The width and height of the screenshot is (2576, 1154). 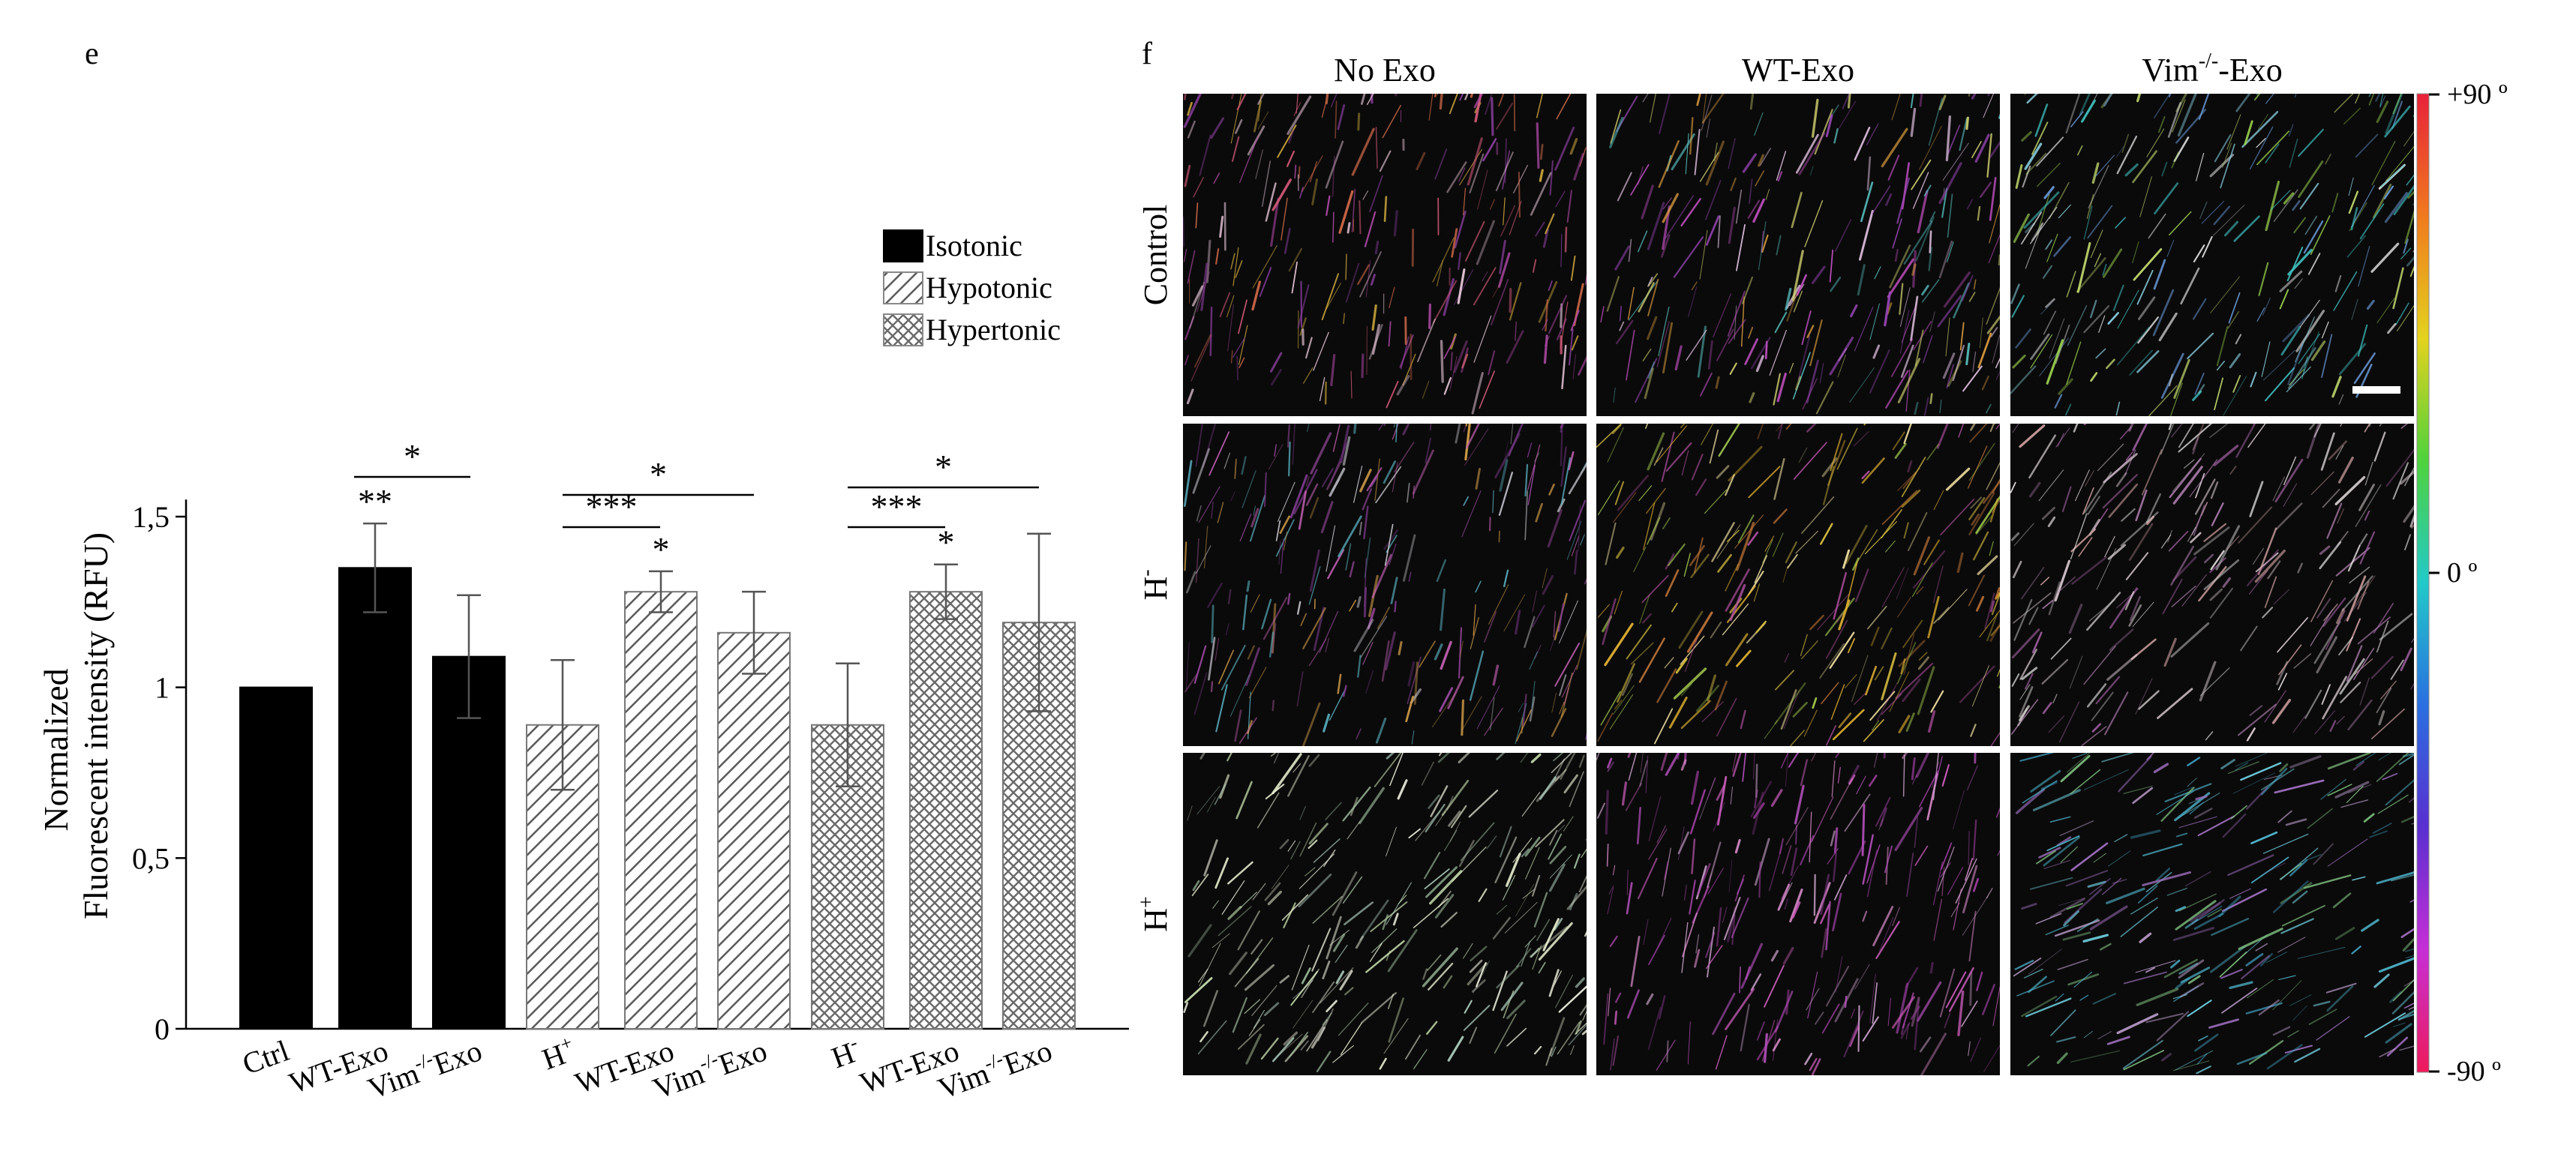 I want to click on legend-label: Hypotonic, so click(x=989, y=287).